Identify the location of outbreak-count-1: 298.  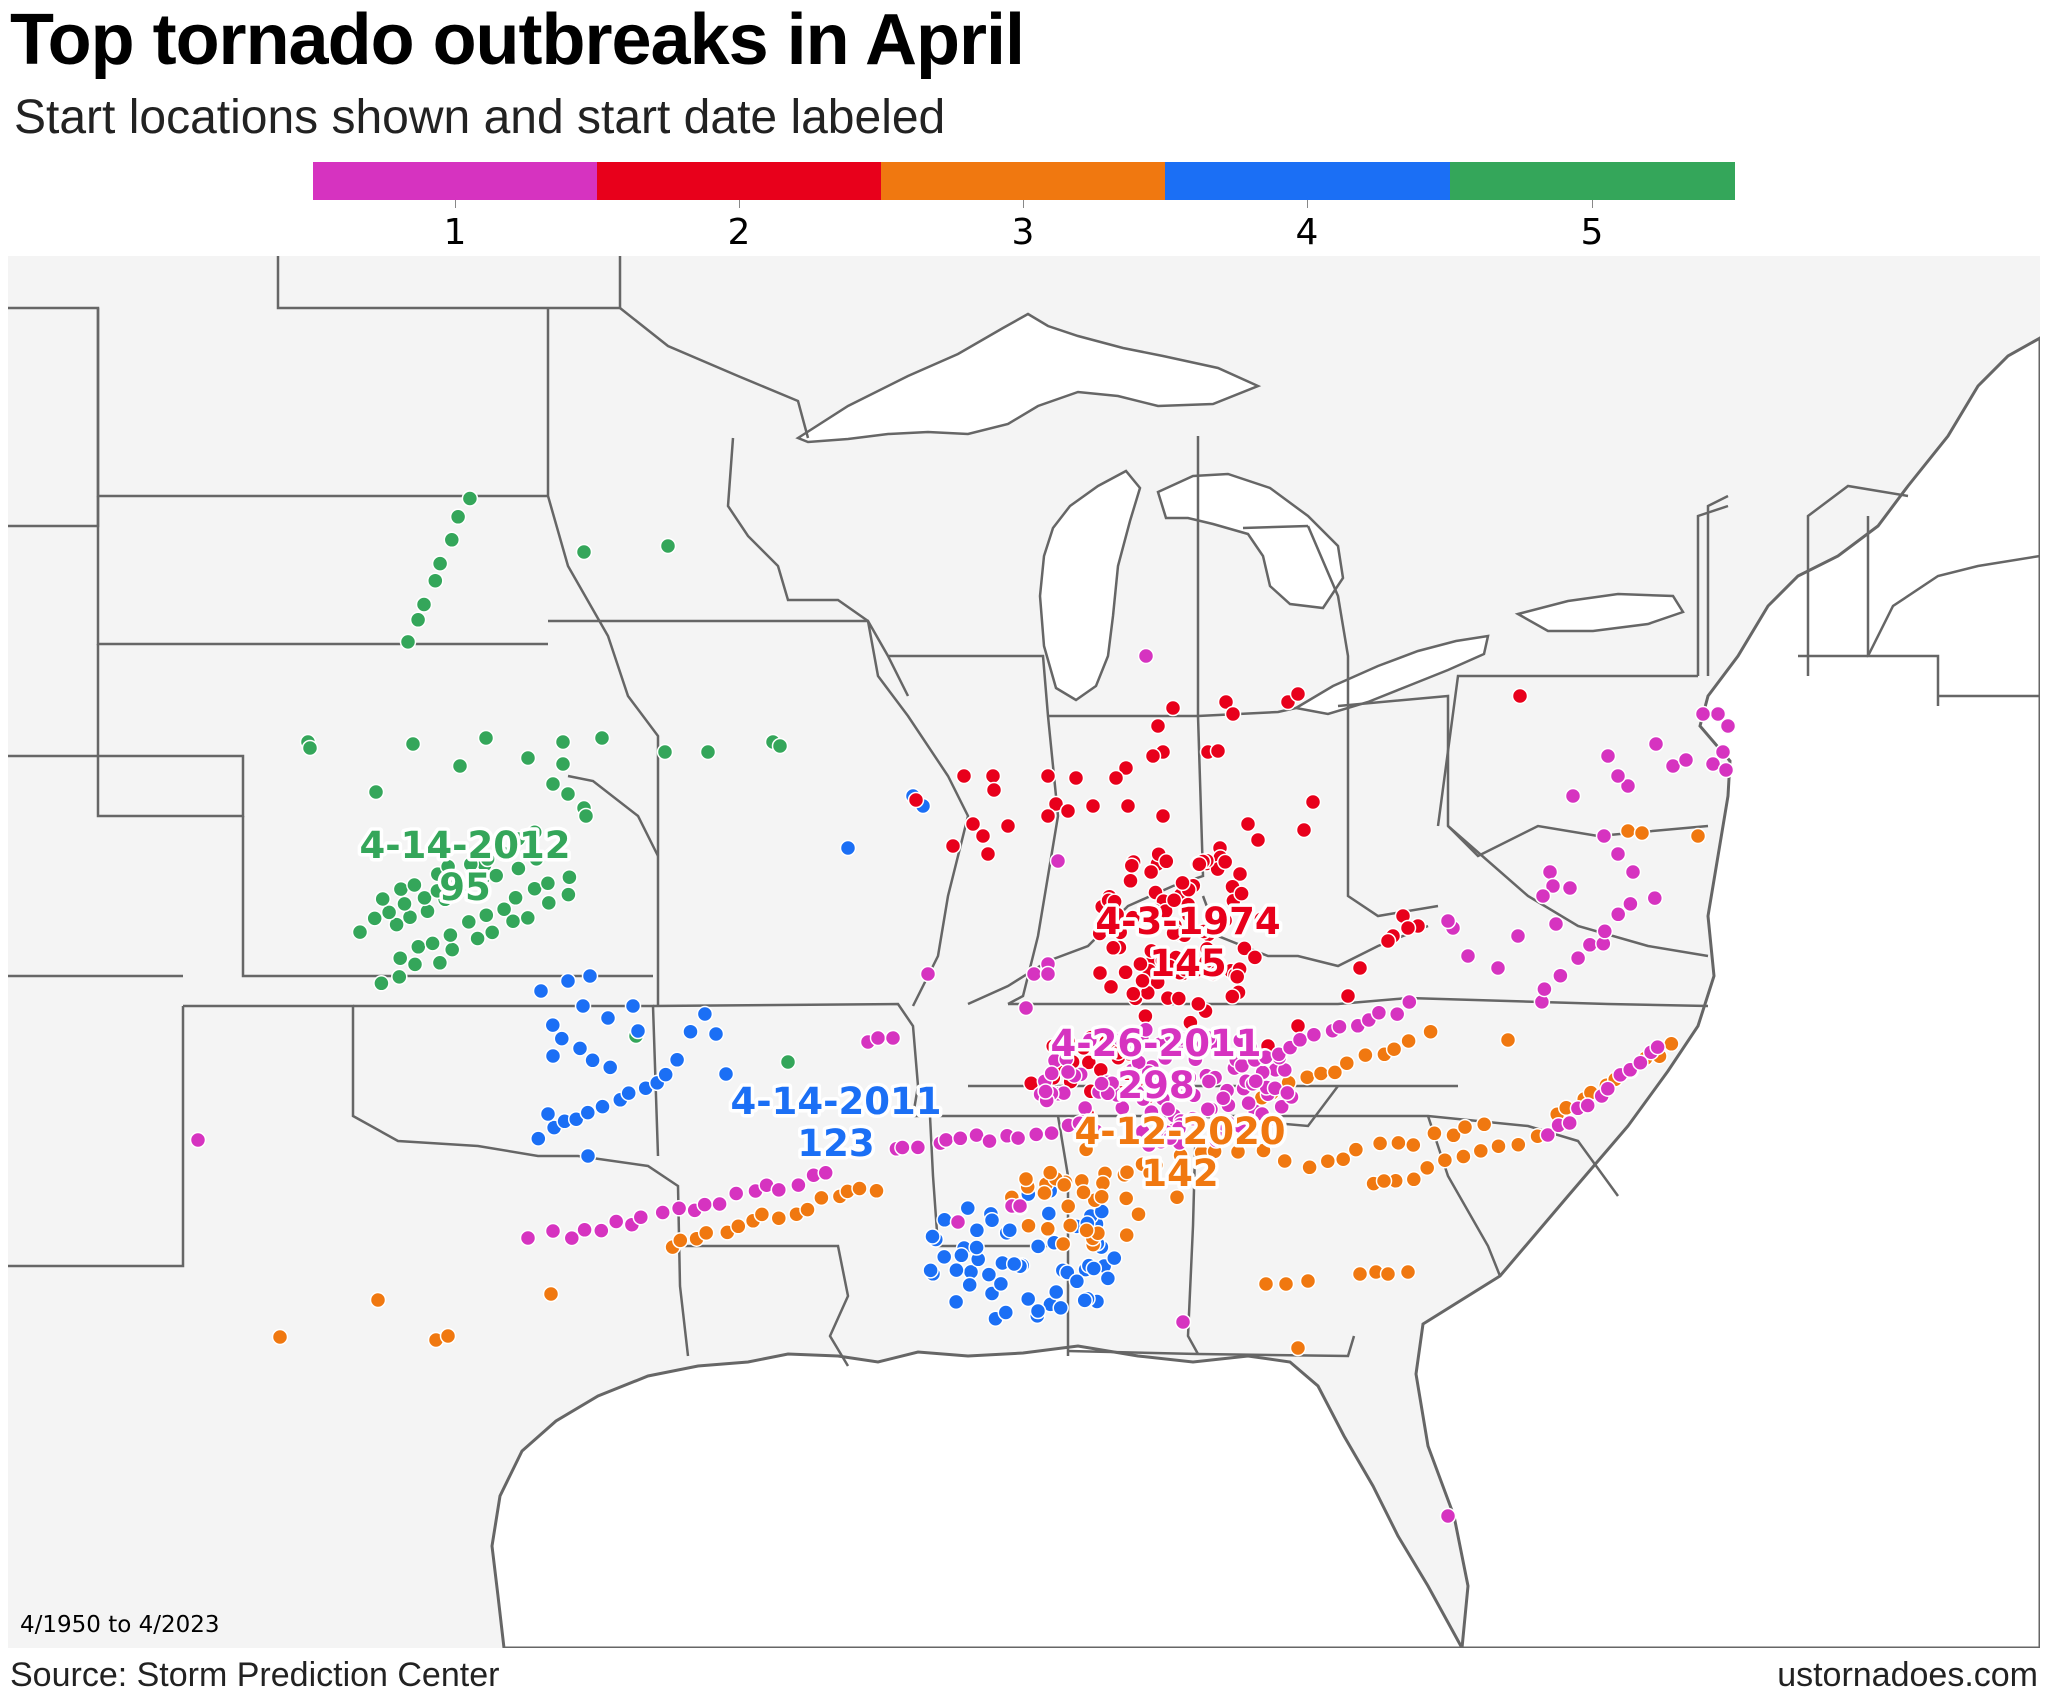
(1155, 1085).